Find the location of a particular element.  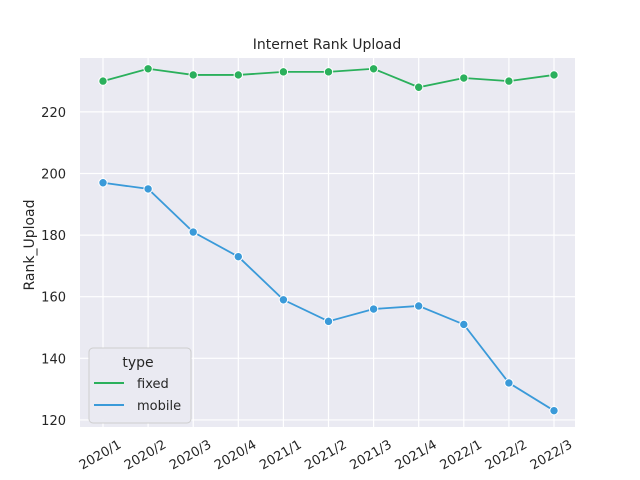

y-tick-label: 140 is located at coordinates (53, 359).